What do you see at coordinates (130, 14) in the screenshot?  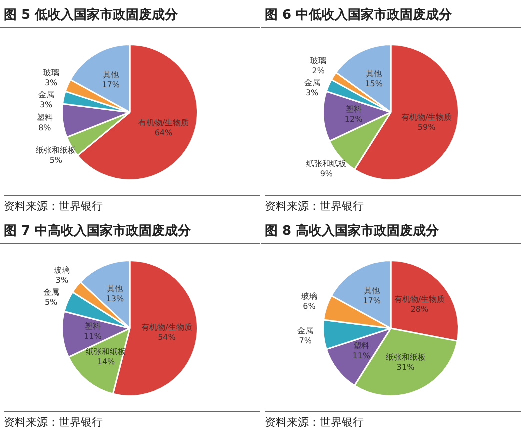 I see `chart-title: 图 5 低收入国家市政固废成分` at bounding box center [130, 14].